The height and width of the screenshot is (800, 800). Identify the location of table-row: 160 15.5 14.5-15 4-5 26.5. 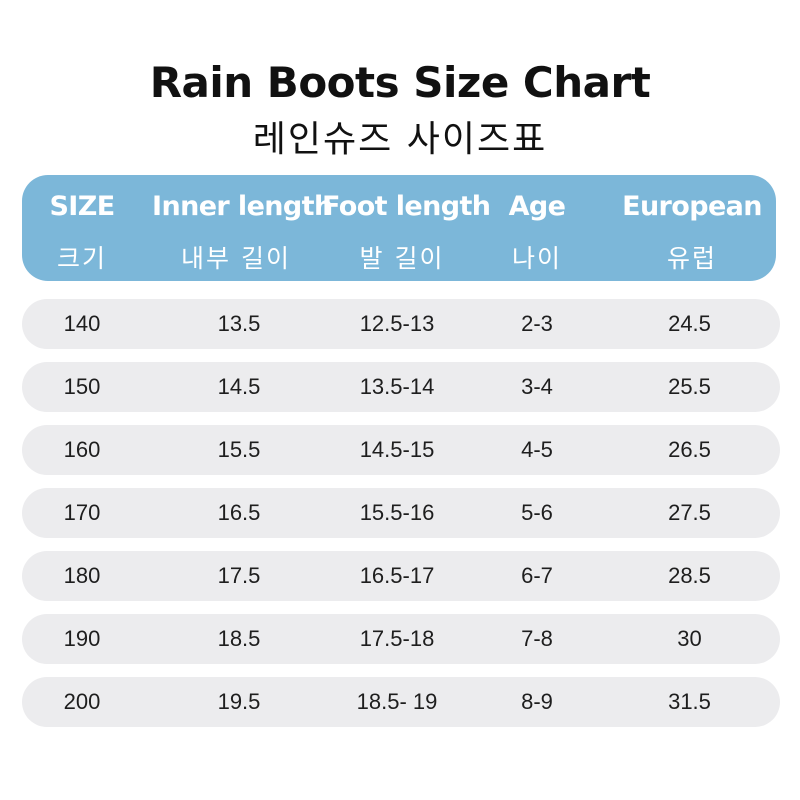
(401, 450).